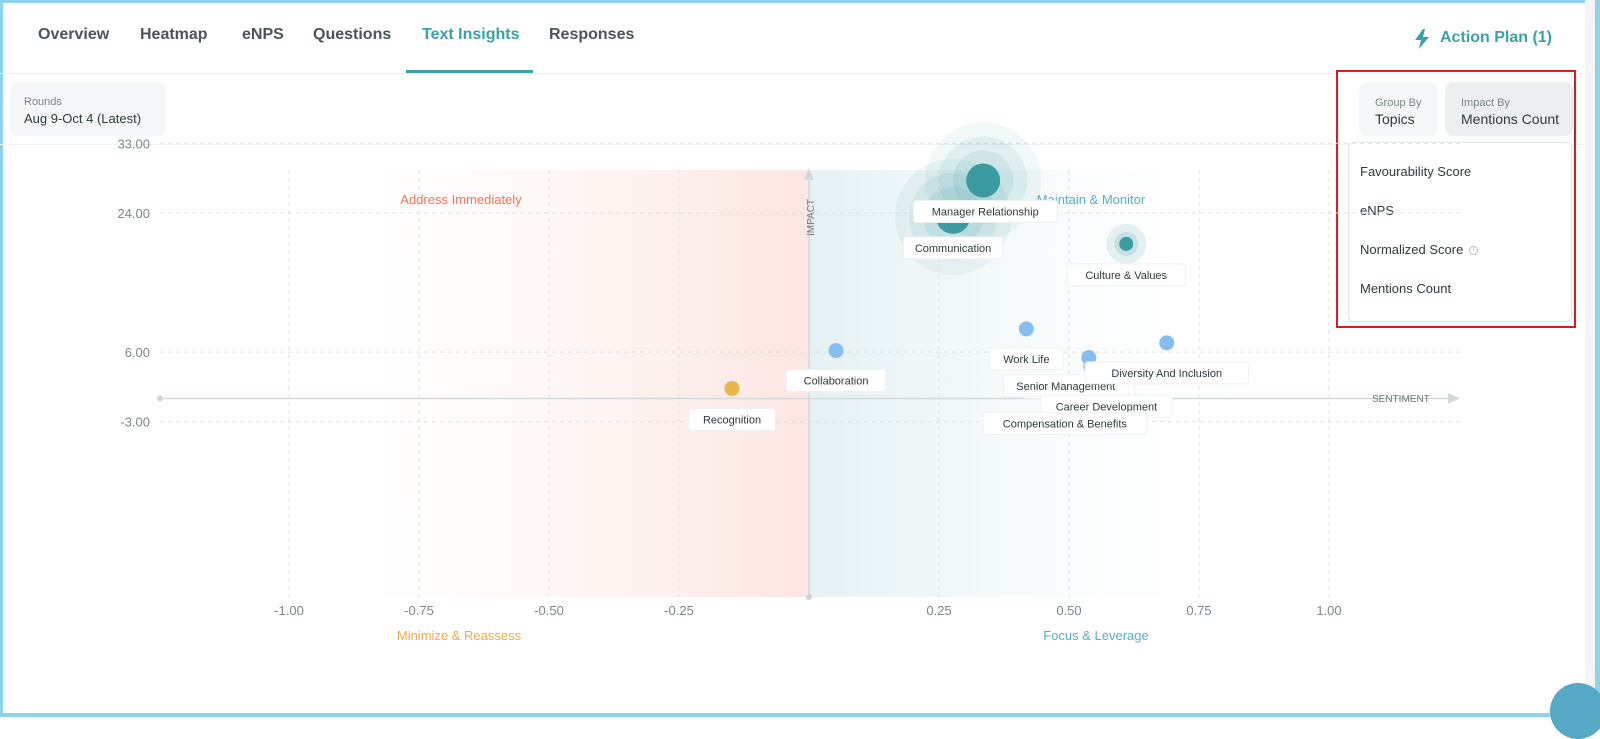  What do you see at coordinates (263, 34) in the screenshot?
I see `tab-enps: eNPS` at bounding box center [263, 34].